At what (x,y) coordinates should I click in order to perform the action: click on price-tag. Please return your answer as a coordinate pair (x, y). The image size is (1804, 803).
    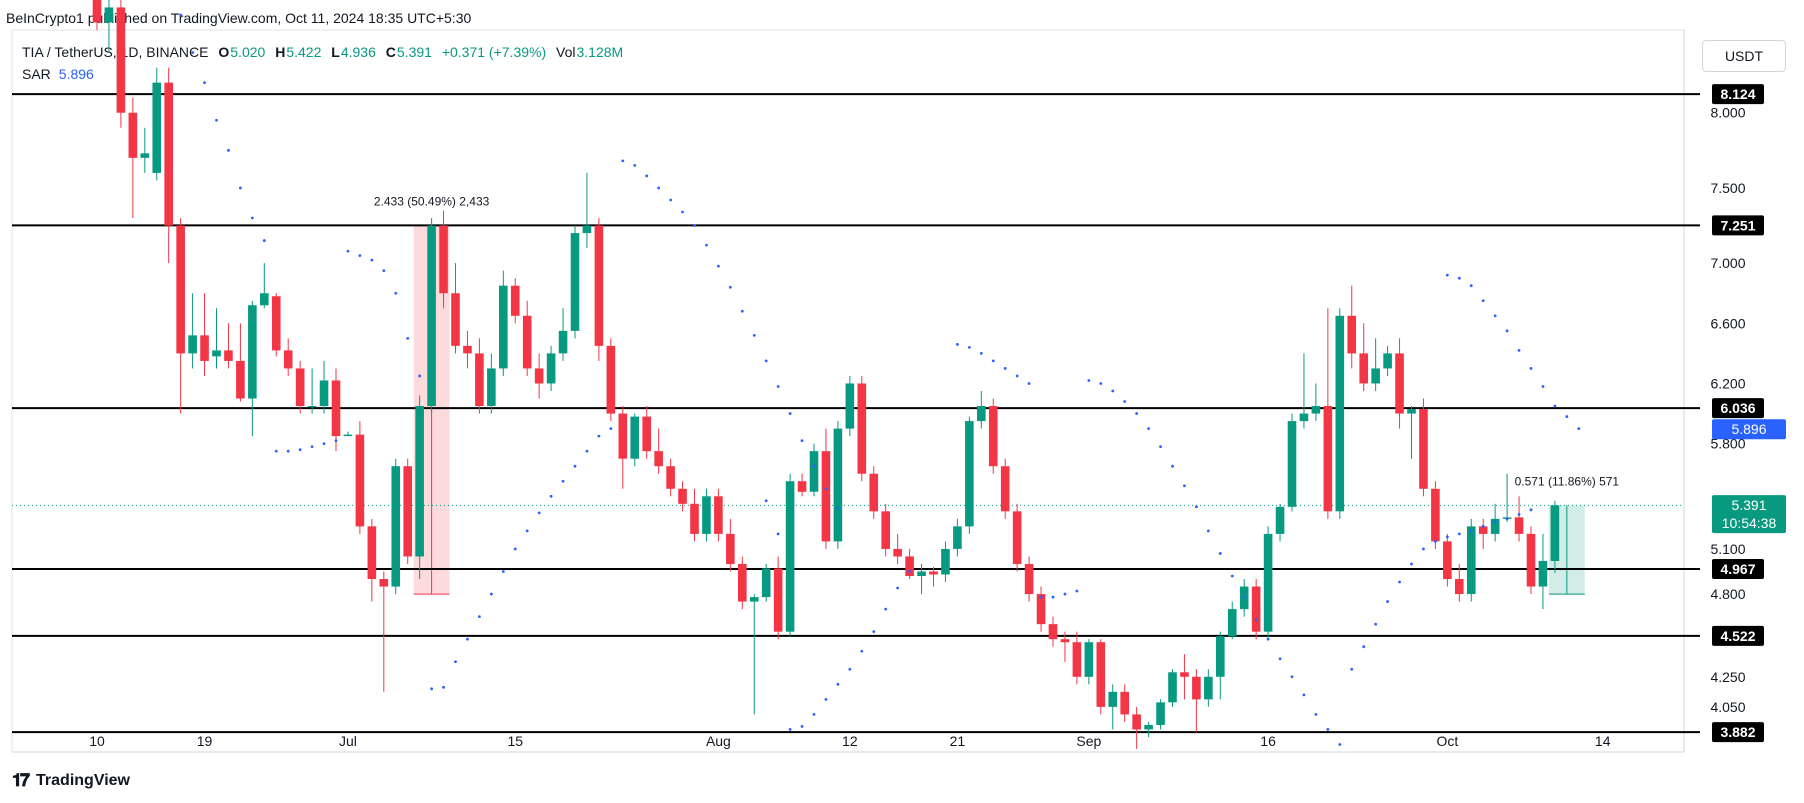
    Looking at the image, I should click on (1749, 514).